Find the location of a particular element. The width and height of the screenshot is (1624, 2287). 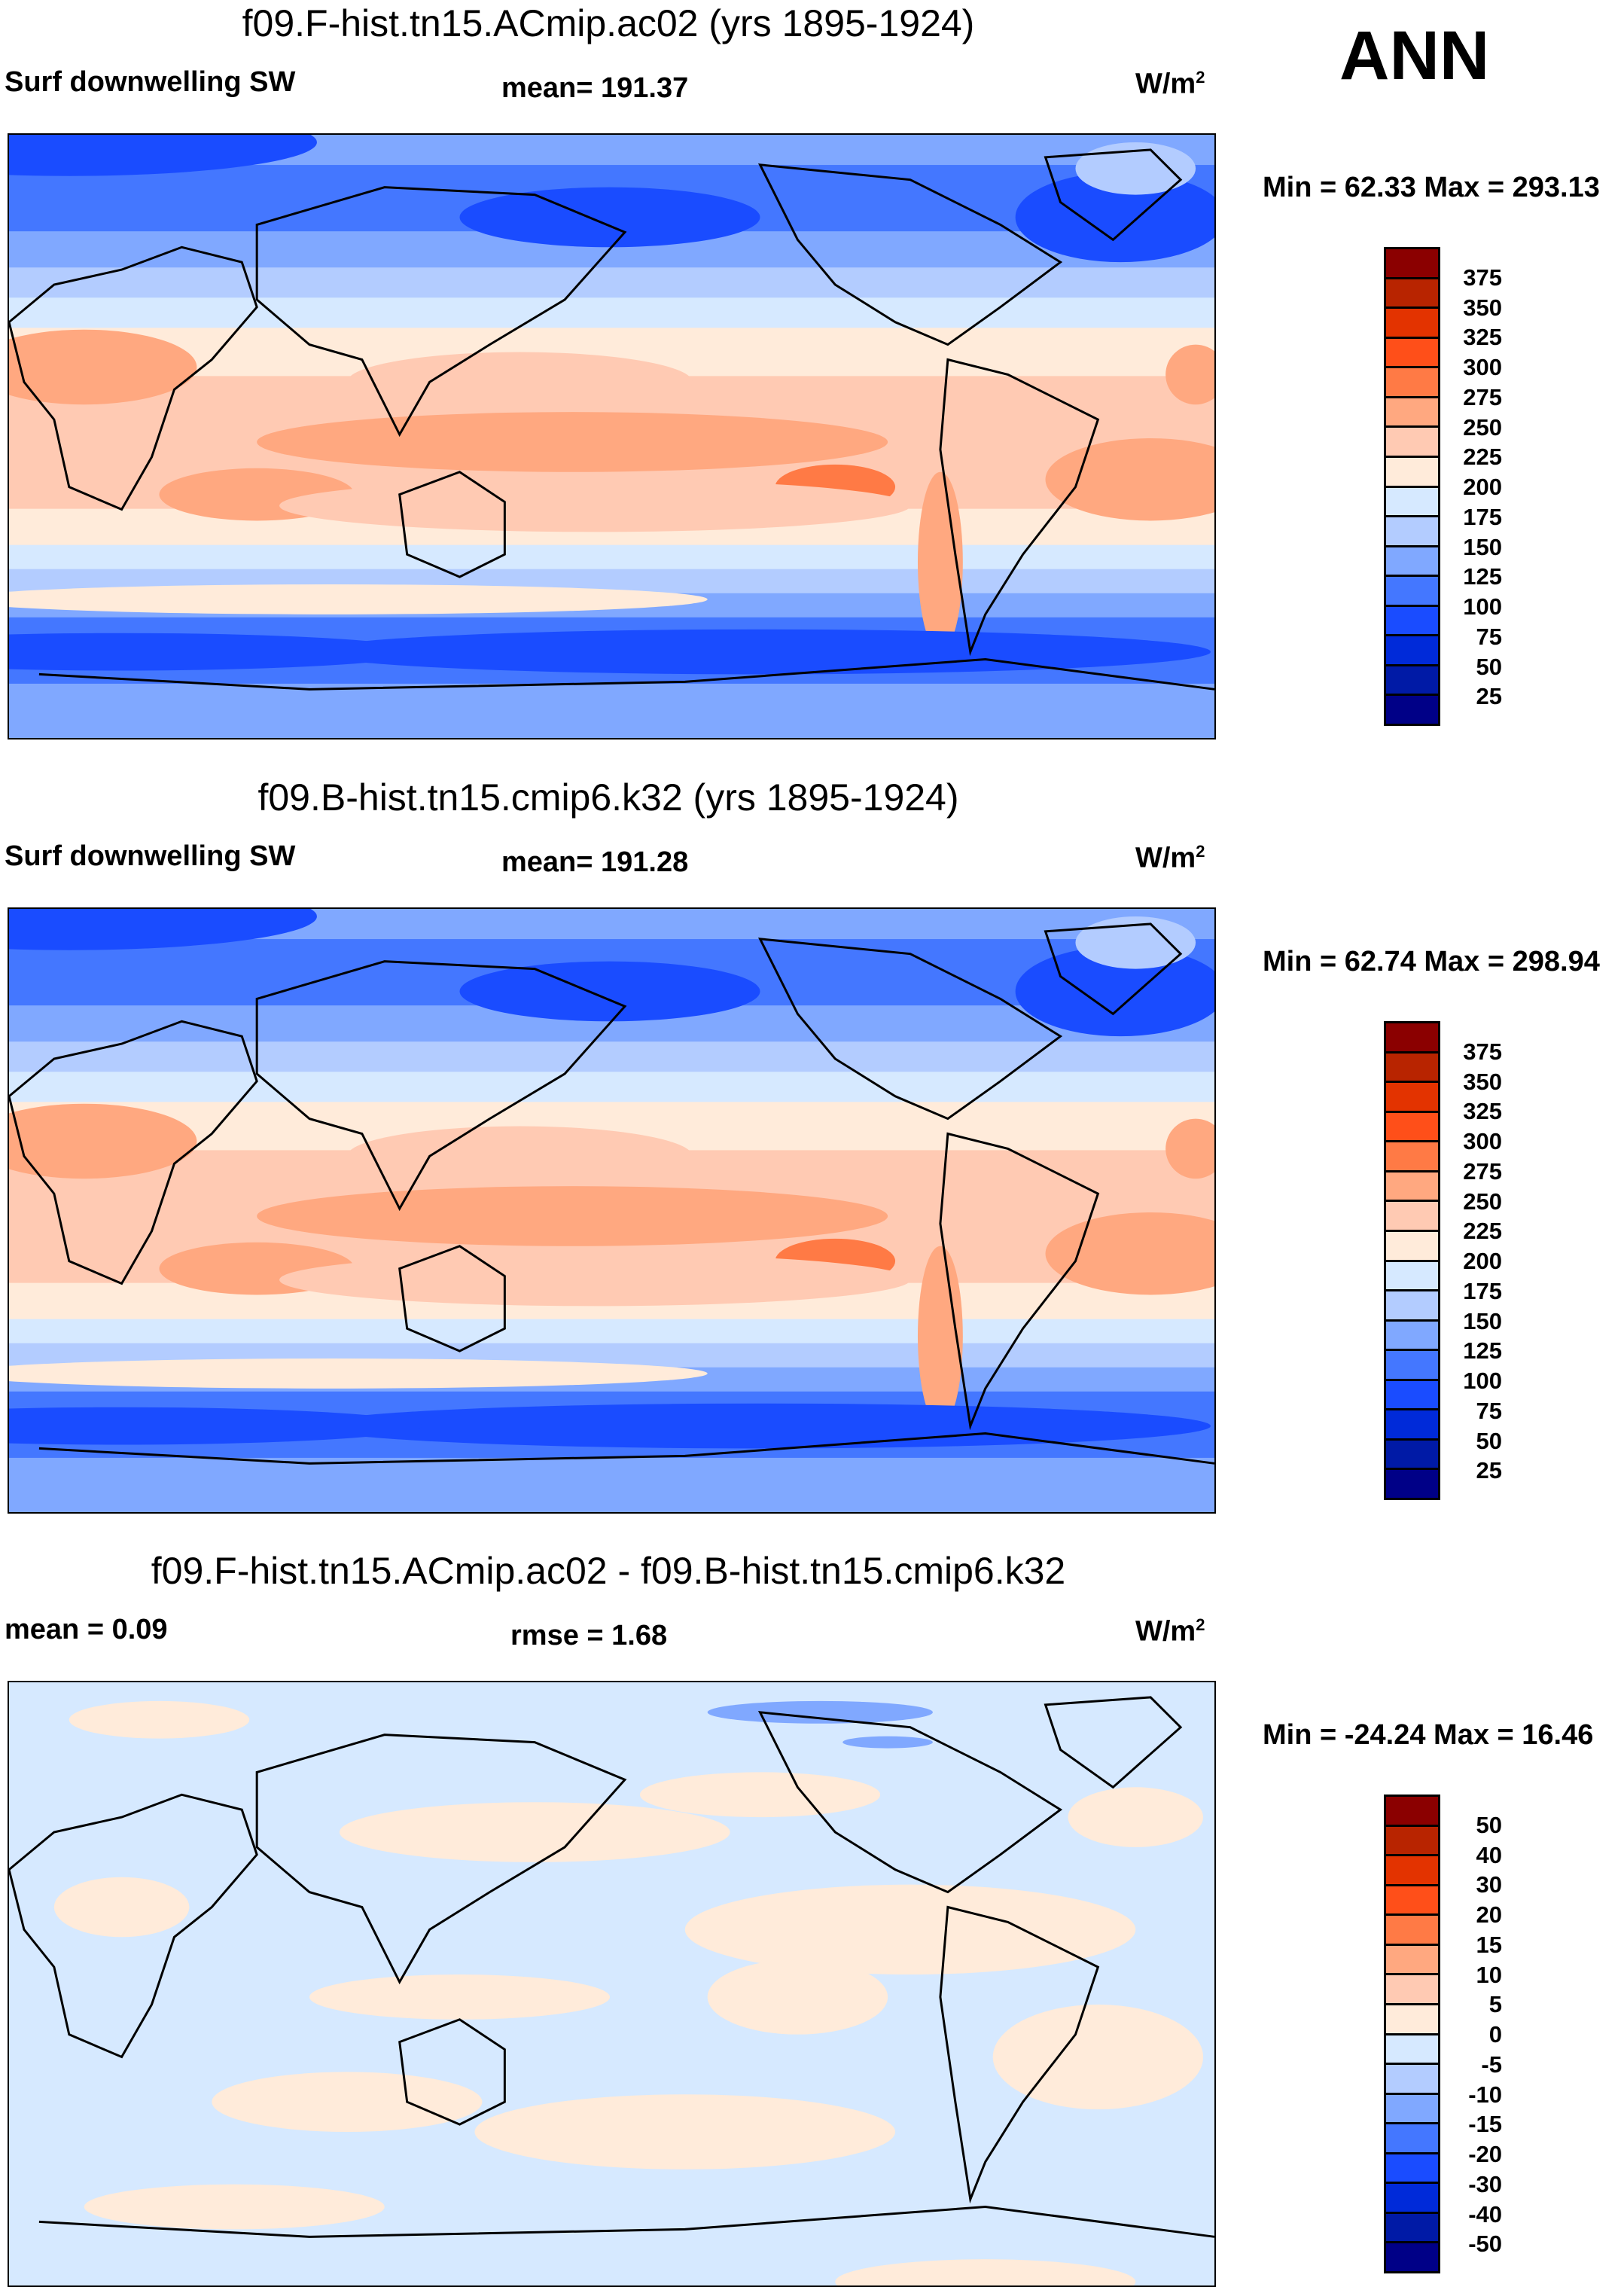

panel-units: W/m2 is located at coordinates (1170, 84).